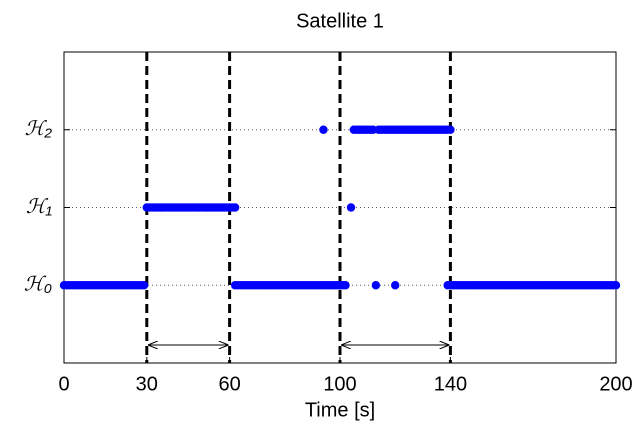 The height and width of the screenshot is (437, 639). What do you see at coordinates (339, 384) in the screenshot?
I see `x-tick-label: 100` at bounding box center [339, 384].